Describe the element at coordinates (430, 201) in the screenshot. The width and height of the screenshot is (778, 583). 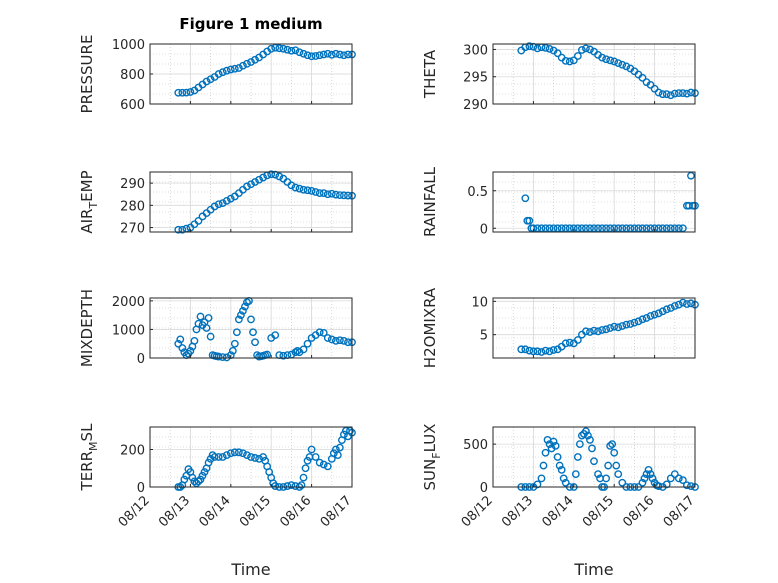
I see `y-axis-label: RAINFALL` at that location.